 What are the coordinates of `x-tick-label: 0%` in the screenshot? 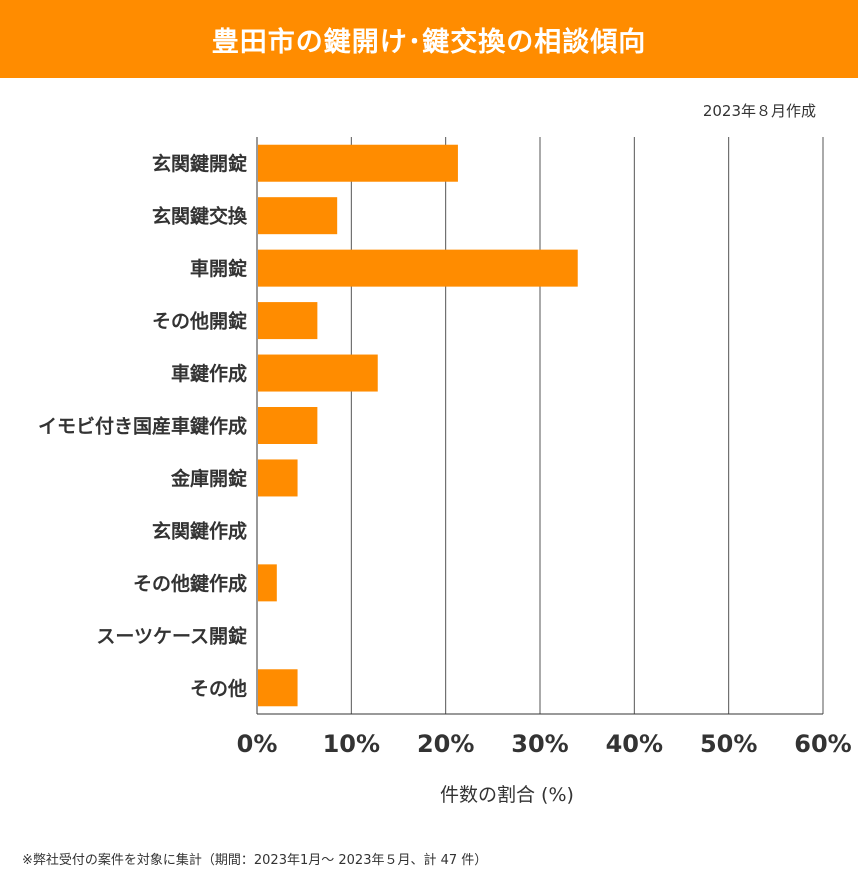 It's located at (257, 744).